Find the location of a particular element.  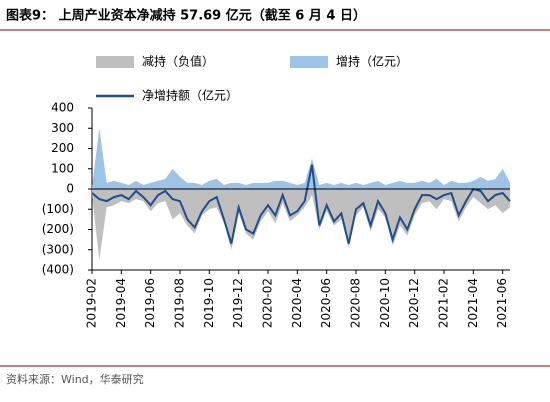

source: 资料来源：Wind，华泰研究 is located at coordinates (75, 379).